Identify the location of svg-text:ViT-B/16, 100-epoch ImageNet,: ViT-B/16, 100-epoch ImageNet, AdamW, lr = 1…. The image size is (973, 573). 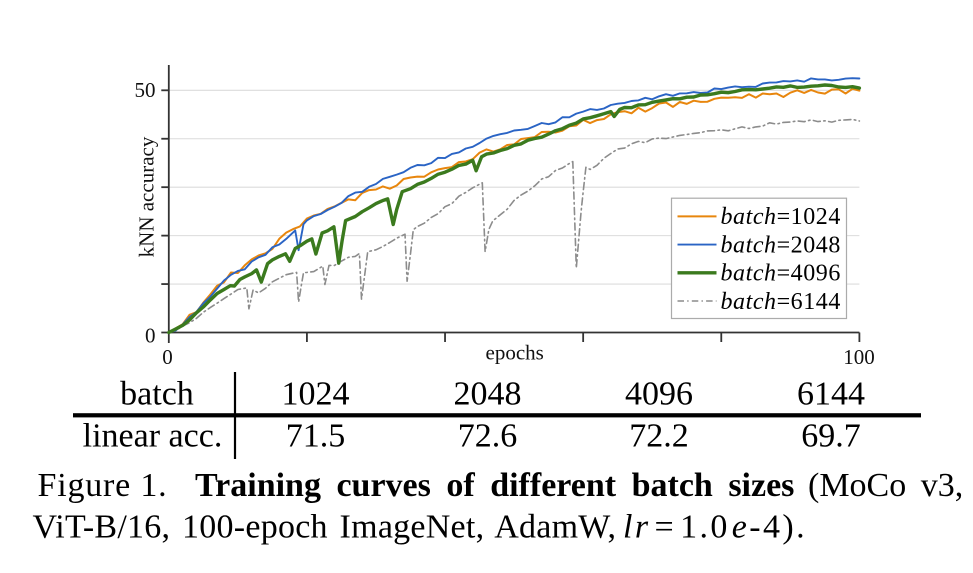
(420, 527).